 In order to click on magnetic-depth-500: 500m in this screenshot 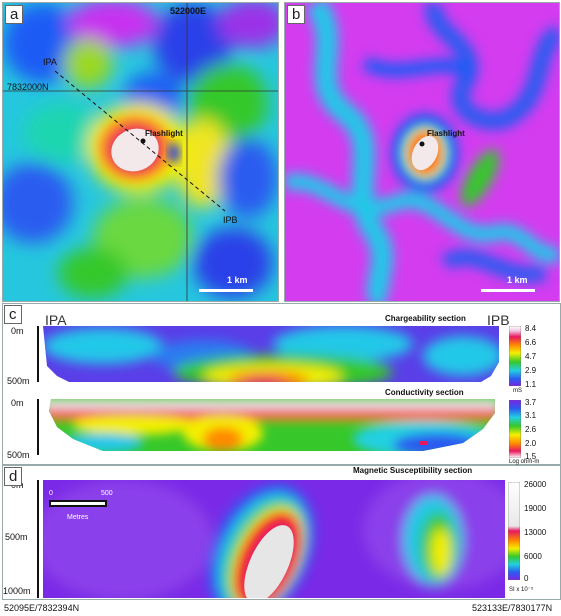, I will do `click(16, 537)`.